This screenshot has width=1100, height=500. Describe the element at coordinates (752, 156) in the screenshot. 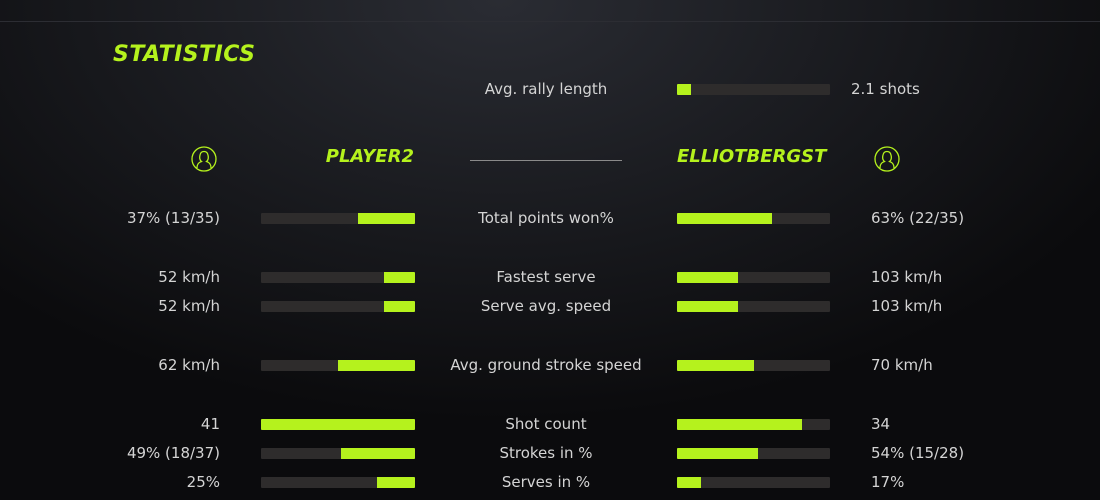

I see `player-right-name: ELLIOTBERGST` at that location.